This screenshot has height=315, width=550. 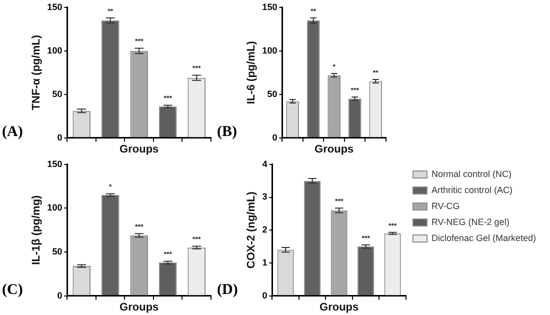 What do you see at coordinates (227, 132) in the screenshot?
I see `text: (B)` at bounding box center [227, 132].